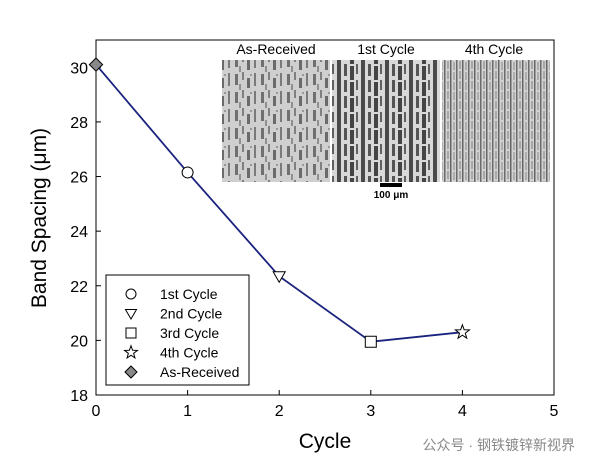 This screenshot has height=468, width=592. Describe the element at coordinates (279, 411) in the screenshot. I see `x-tick-label: 2` at that location.